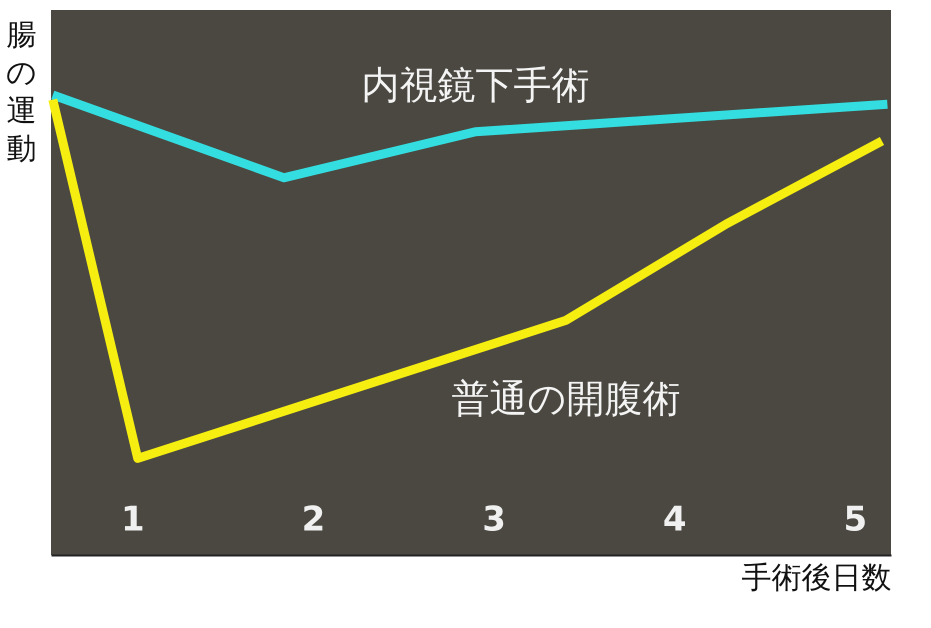 This screenshot has width=931, height=628. I want to click on series-label: 内視鏡下手術, so click(476, 84).